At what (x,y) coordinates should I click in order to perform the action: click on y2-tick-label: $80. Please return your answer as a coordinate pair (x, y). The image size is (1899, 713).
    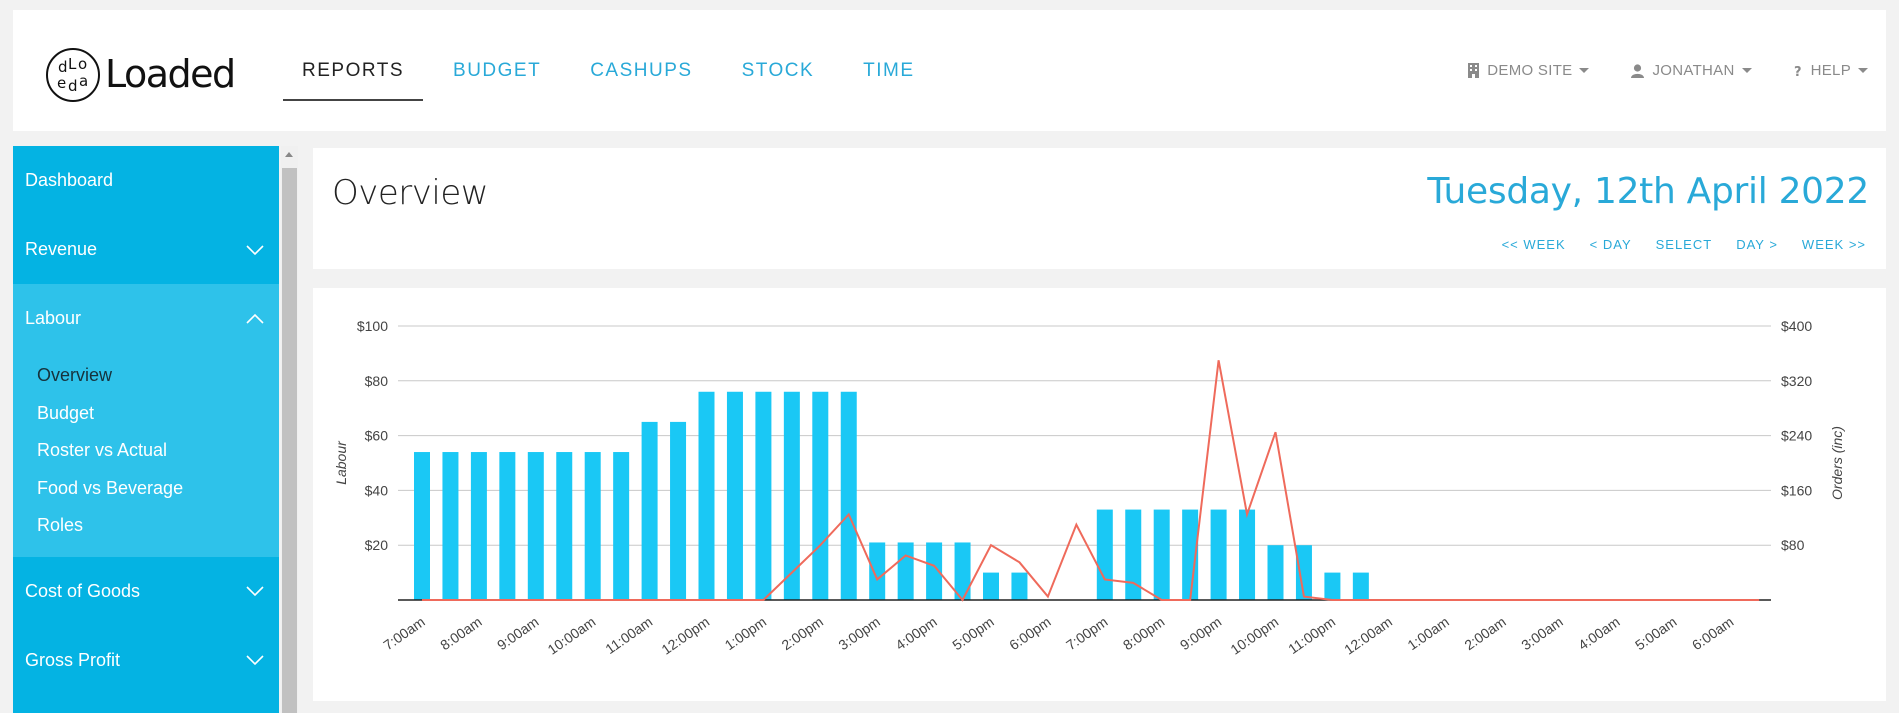
    Looking at the image, I should click on (1793, 545).